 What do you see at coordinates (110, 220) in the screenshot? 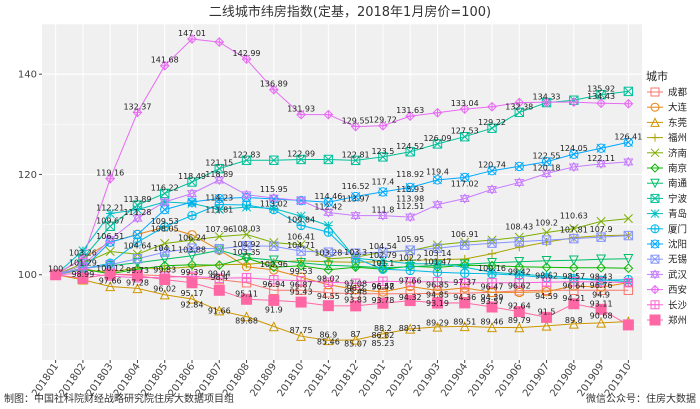
I see `data-label: 109.67` at bounding box center [110, 220].